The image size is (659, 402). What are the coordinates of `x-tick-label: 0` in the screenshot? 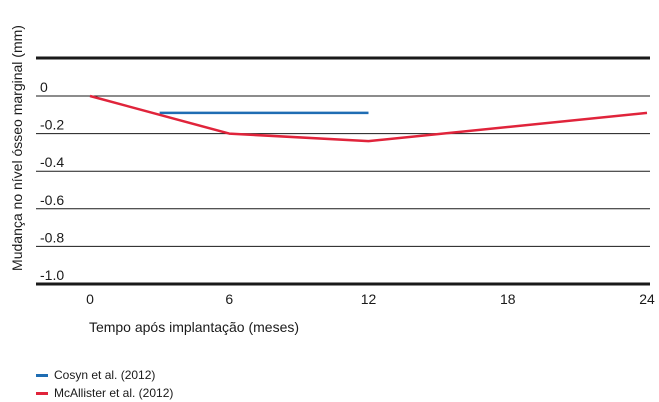 It's located at (90, 299).